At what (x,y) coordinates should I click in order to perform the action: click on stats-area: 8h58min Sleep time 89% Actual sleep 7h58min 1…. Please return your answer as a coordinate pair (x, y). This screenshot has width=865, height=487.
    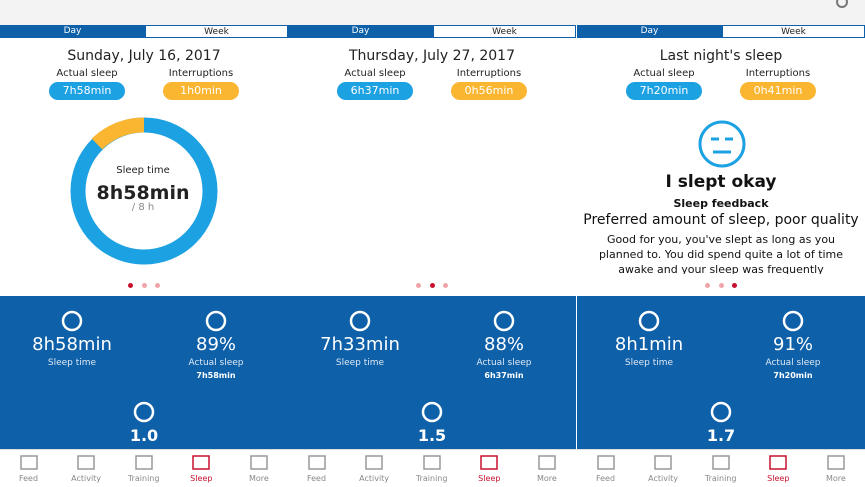
    Looking at the image, I should click on (144, 372).